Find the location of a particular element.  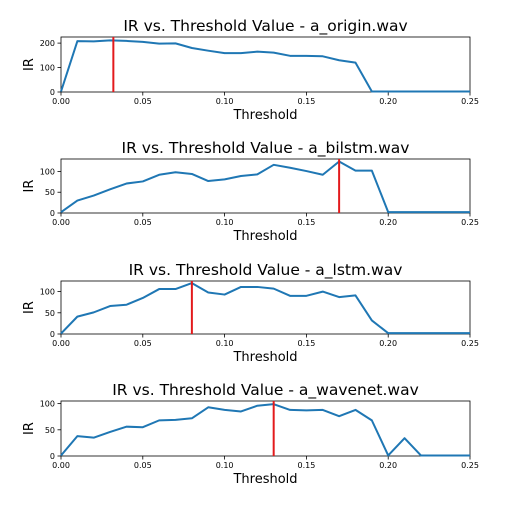

y-tick-label: 200 is located at coordinates (47, 43).